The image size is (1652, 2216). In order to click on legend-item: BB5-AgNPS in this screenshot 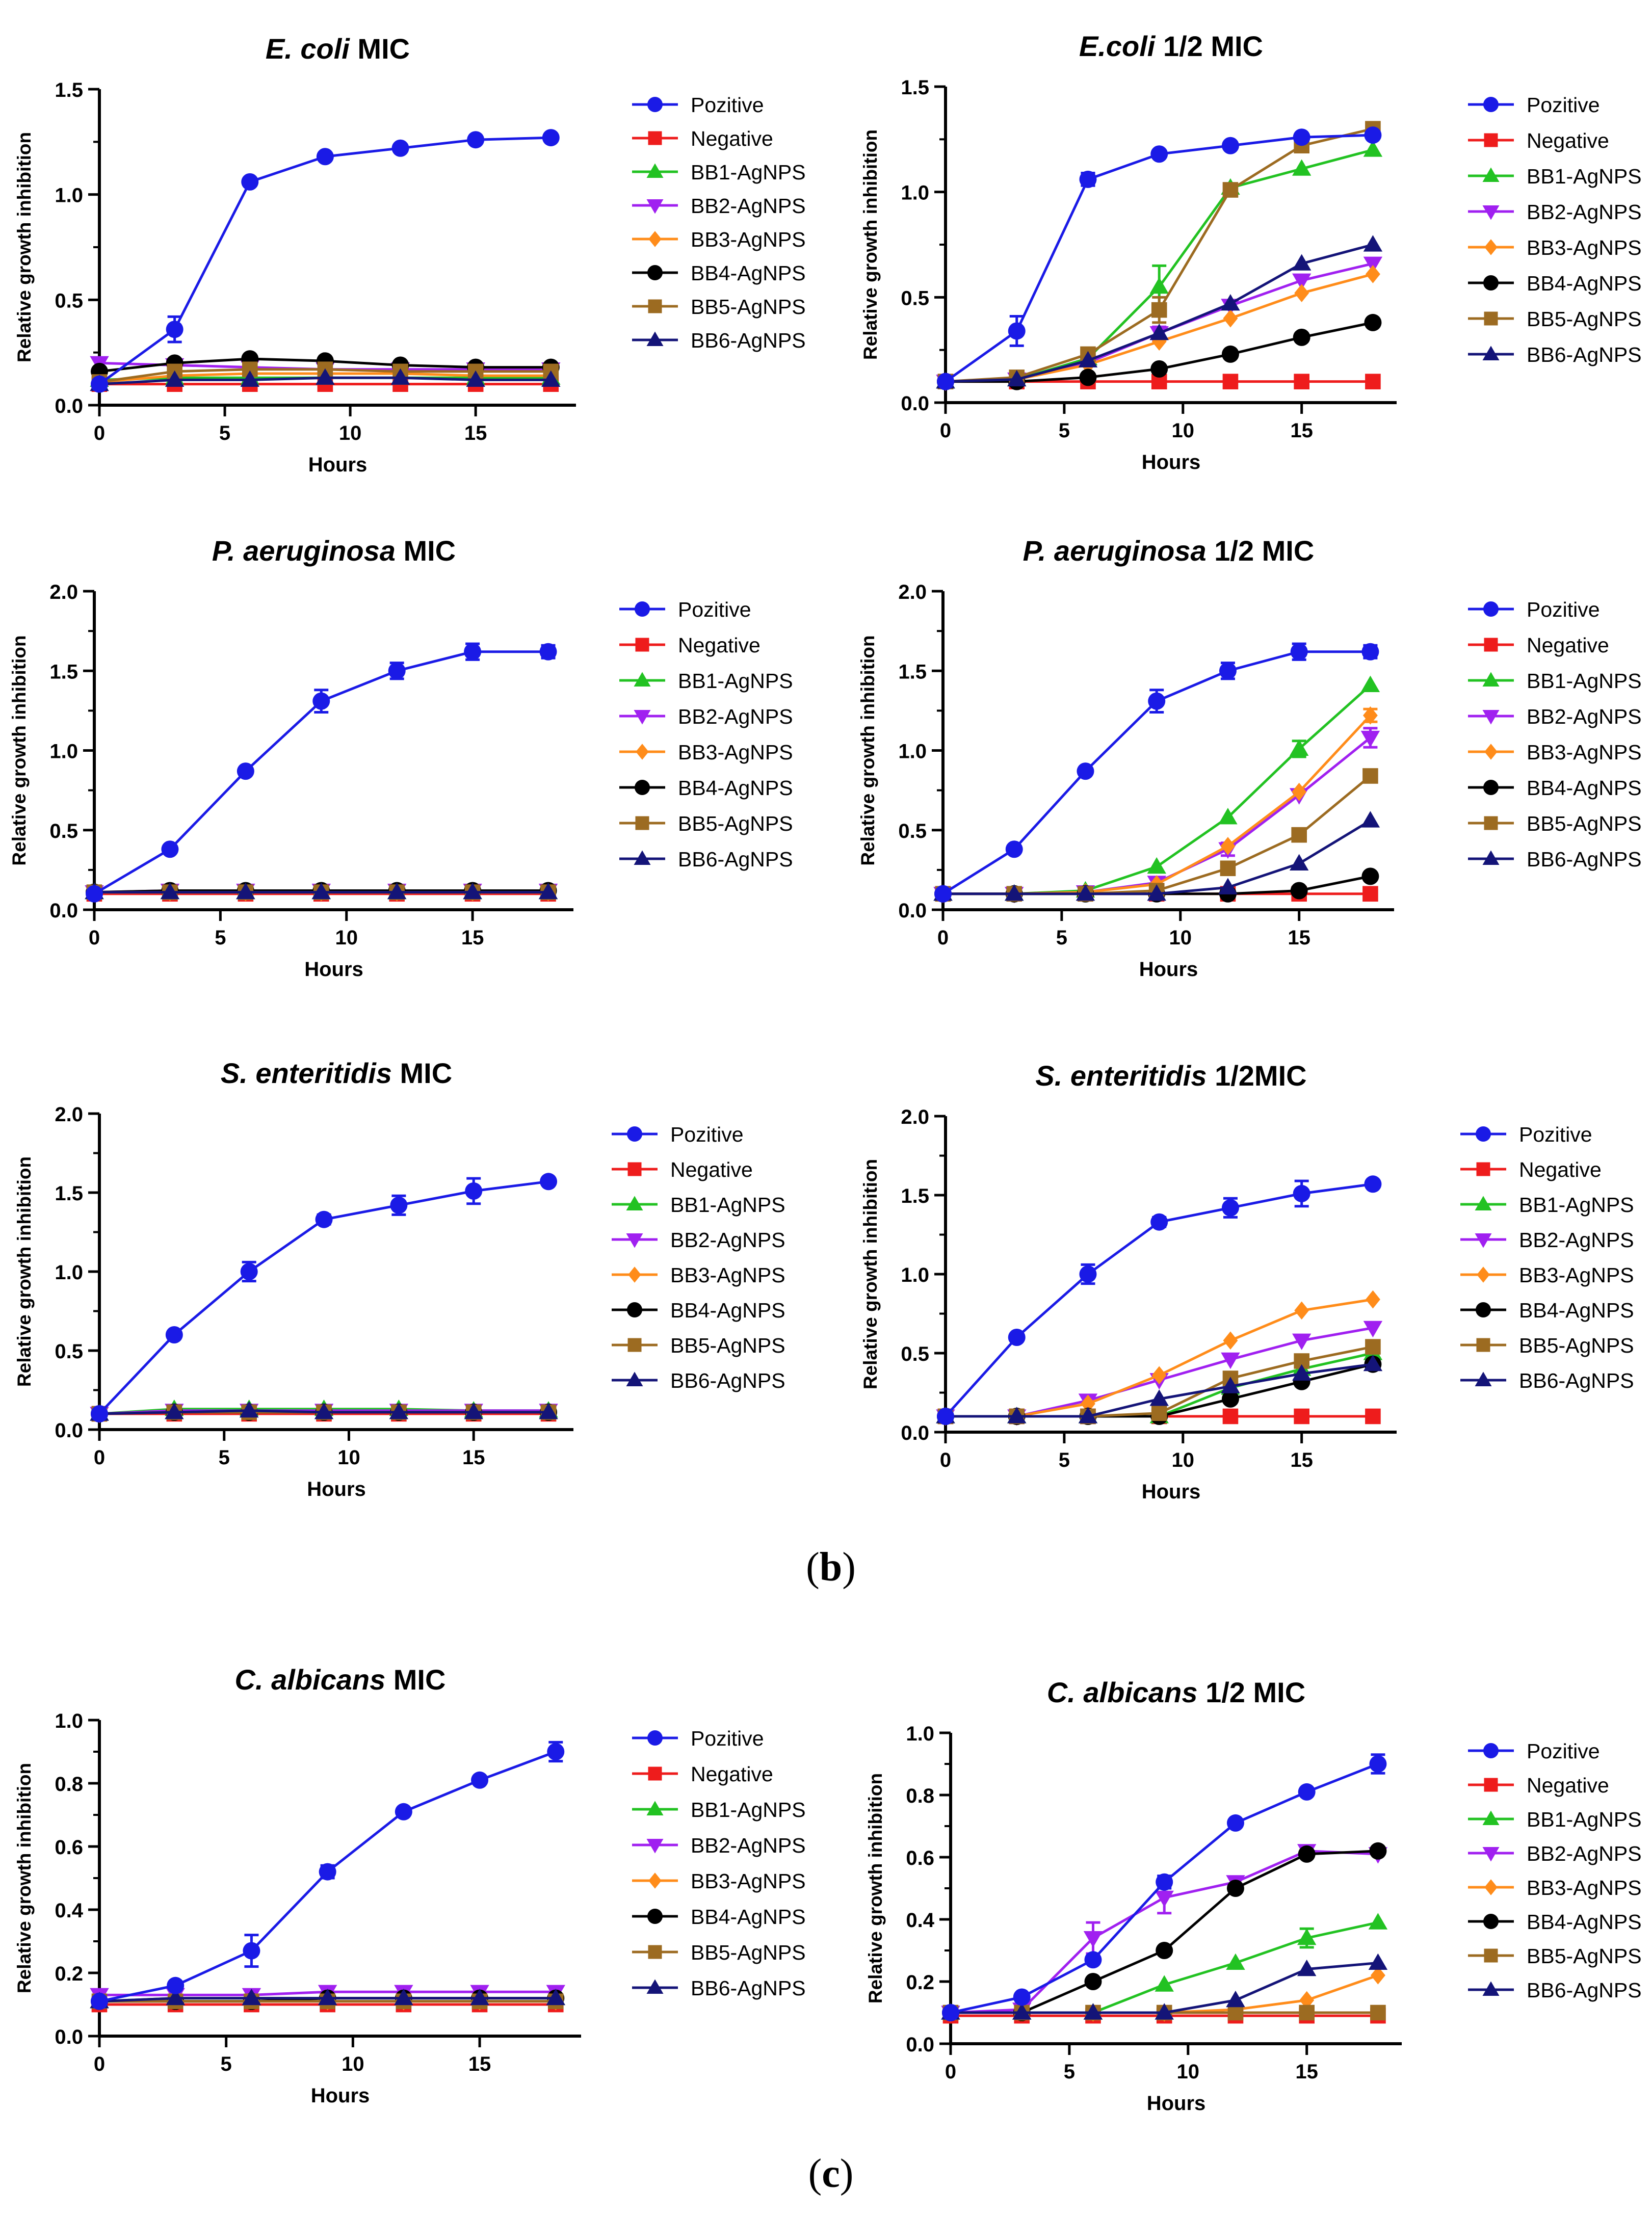, I will do `click(1555, 319)`.